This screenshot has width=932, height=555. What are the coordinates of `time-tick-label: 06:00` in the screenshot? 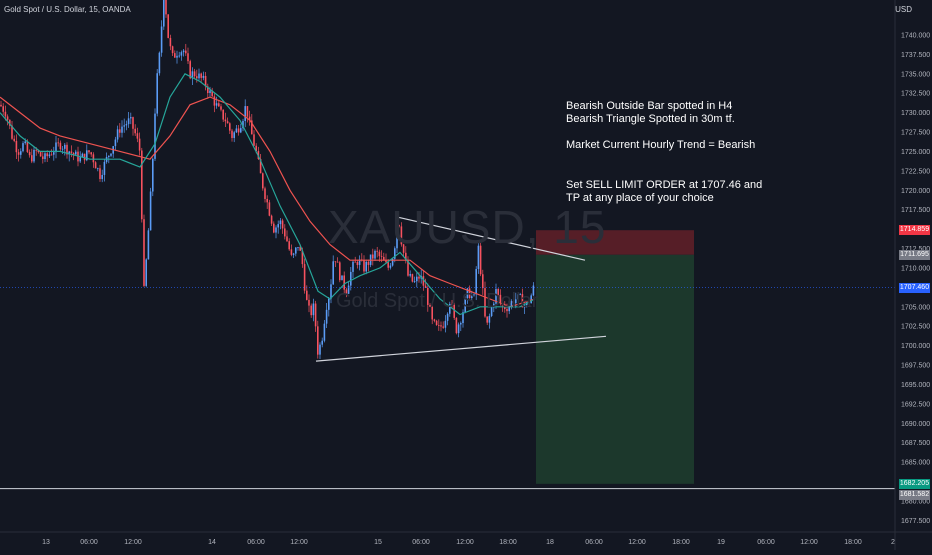 It's located at (421, 542).